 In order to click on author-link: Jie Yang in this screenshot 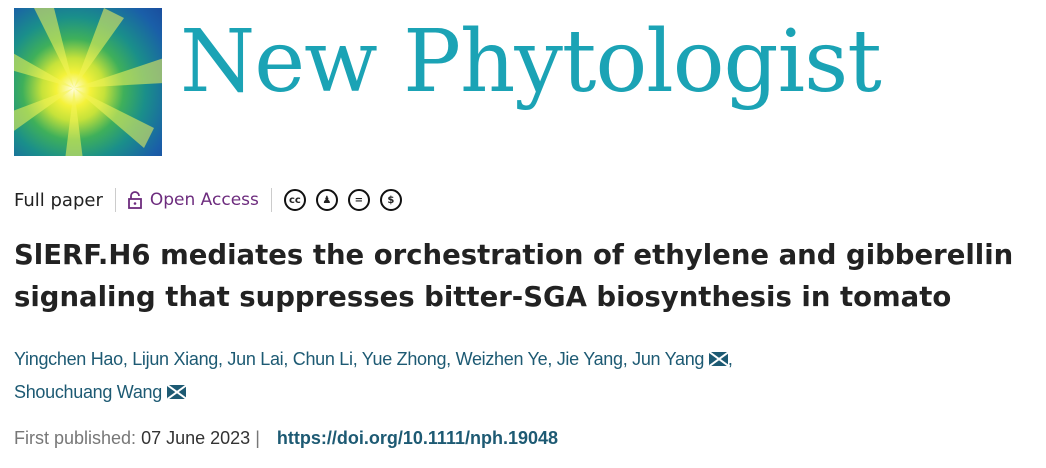, I will do `click(589, 359)`.